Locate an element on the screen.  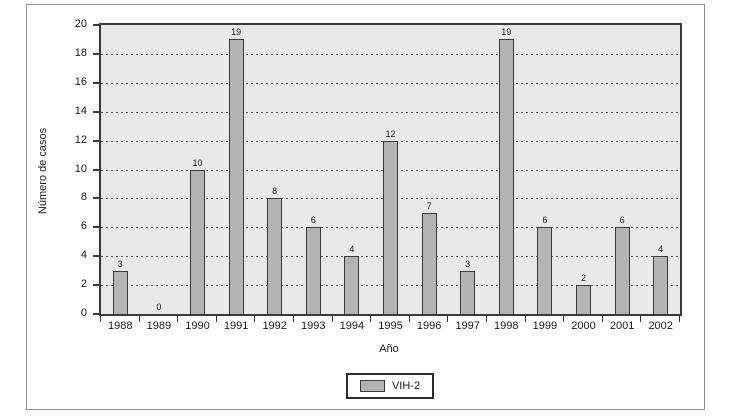
bar-1995 is located at coordinates (390, 227).